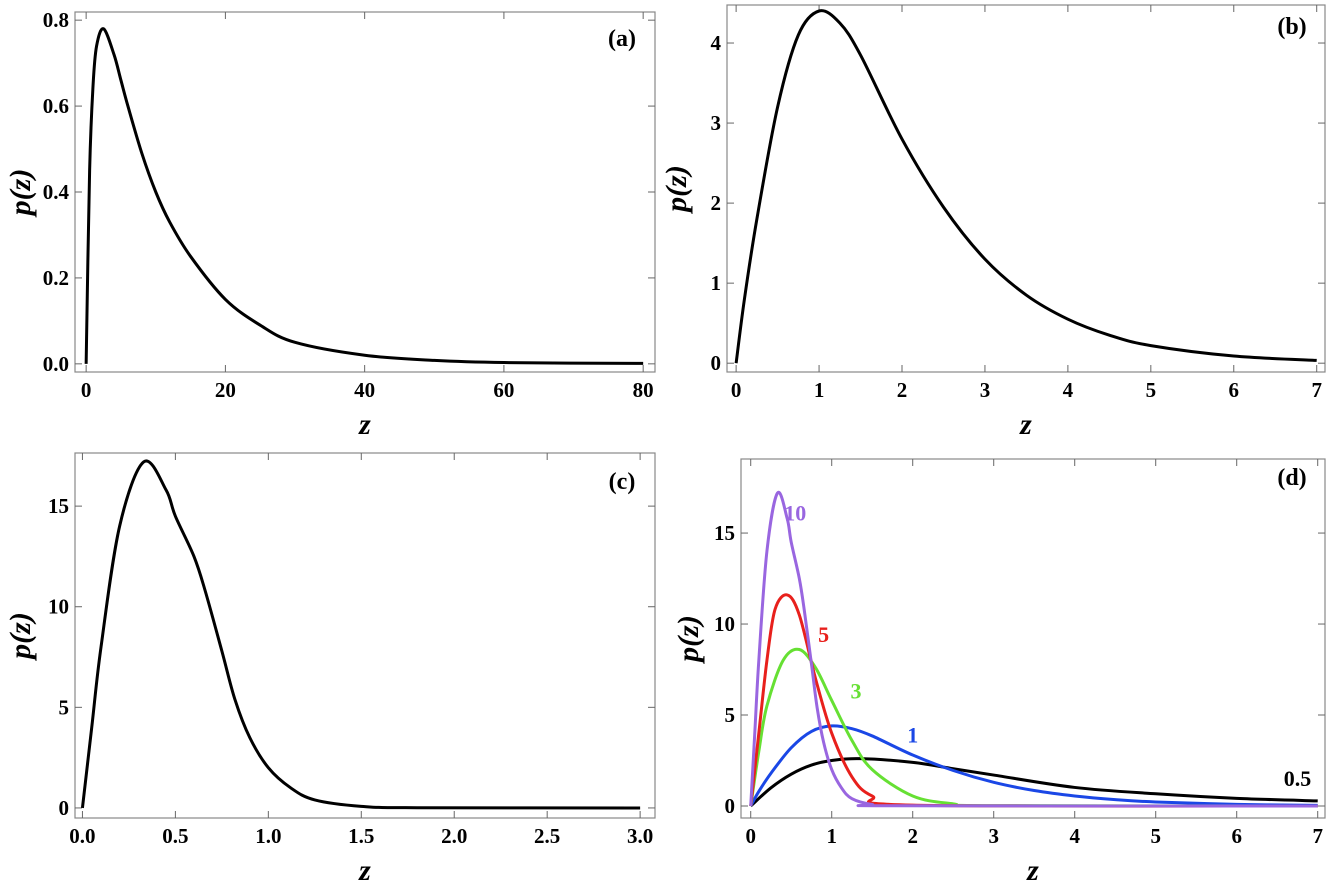 This screenshot has width=1327, height=883. I want to click on x-tick-label: 60, so click(503, 390).